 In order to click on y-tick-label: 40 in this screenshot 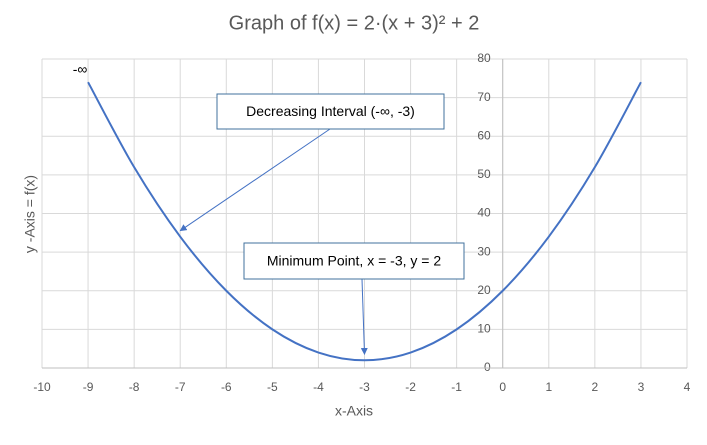, I will do `click(484, 213)`.